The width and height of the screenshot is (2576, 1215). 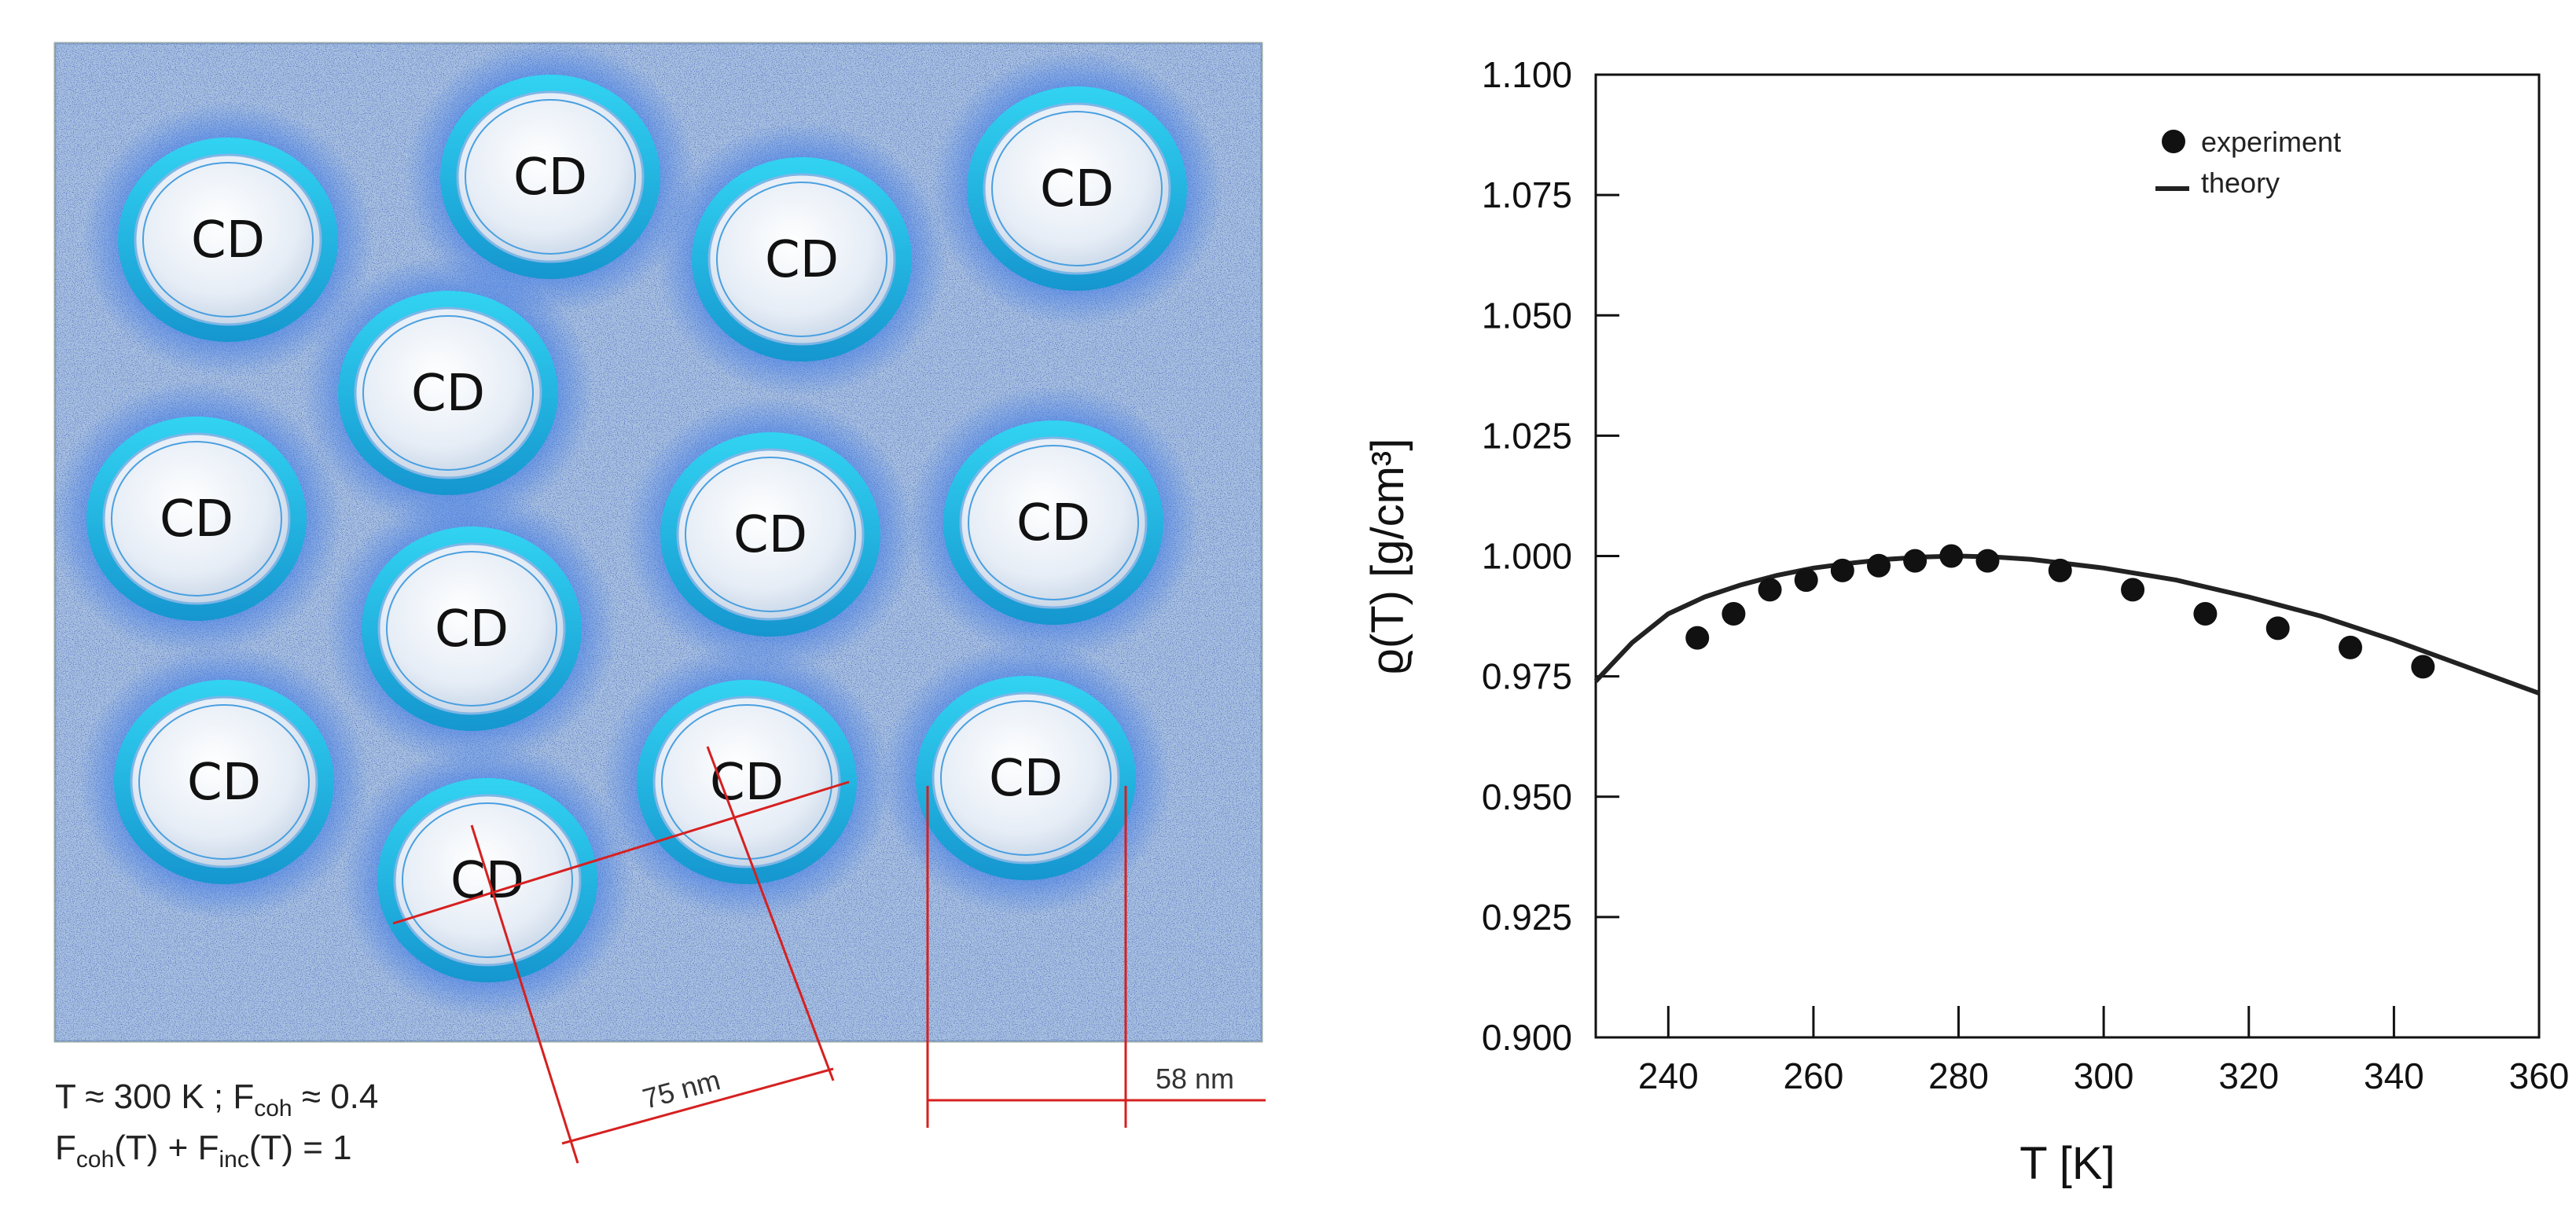 I want to click on dimension-label-75nm: 75 nm, so click(x=681, y=1089).